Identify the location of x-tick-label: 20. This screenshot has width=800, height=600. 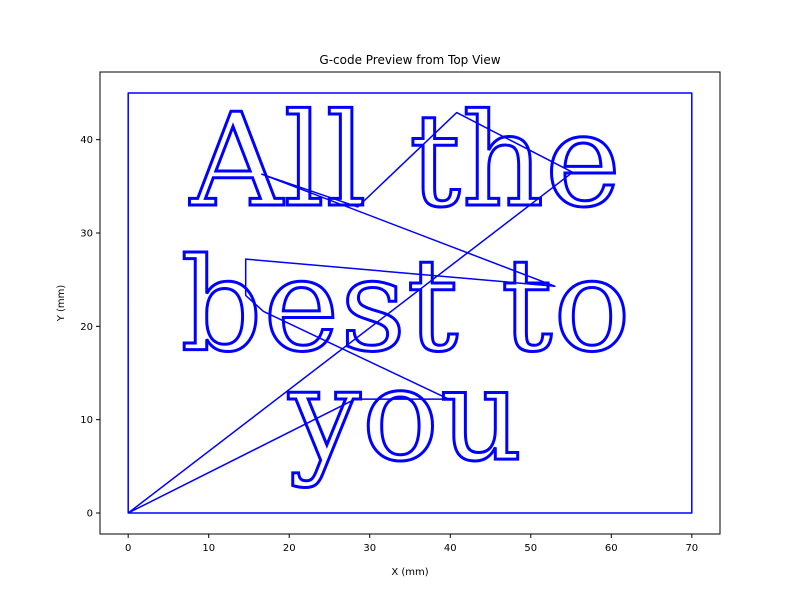
(289, 548).